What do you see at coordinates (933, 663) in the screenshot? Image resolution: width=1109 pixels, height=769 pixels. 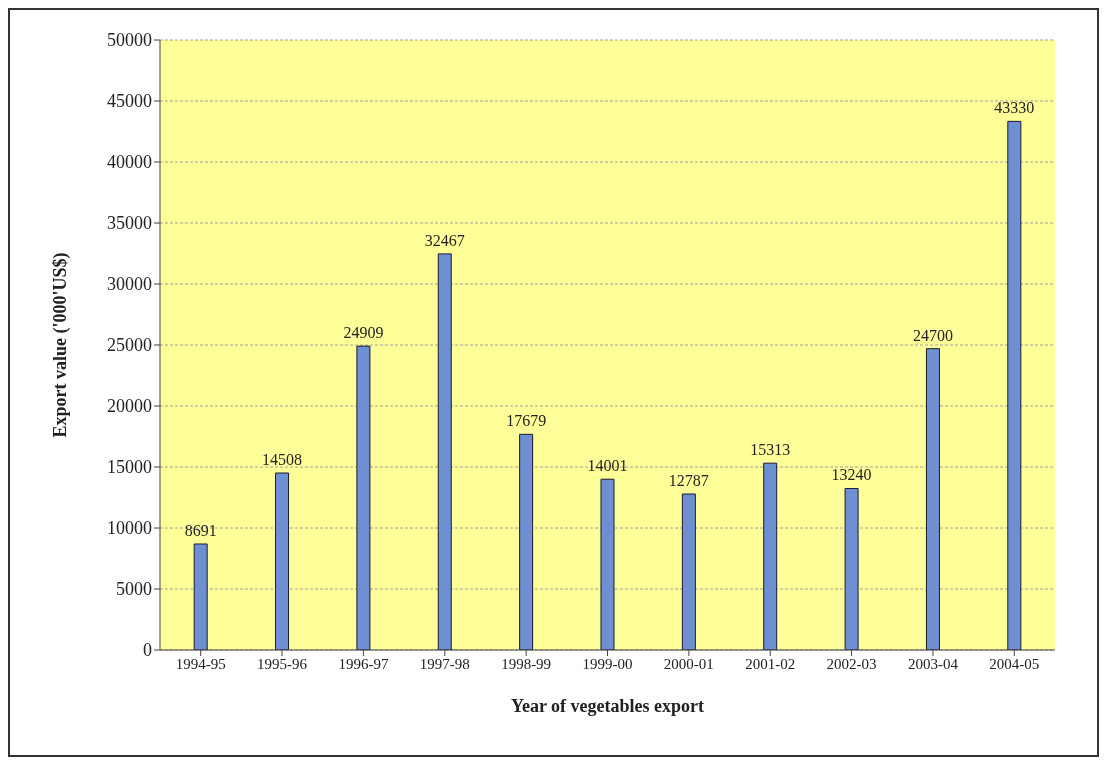 I see `x-tick-label: 2003-04` at bounding box center [933, 663].